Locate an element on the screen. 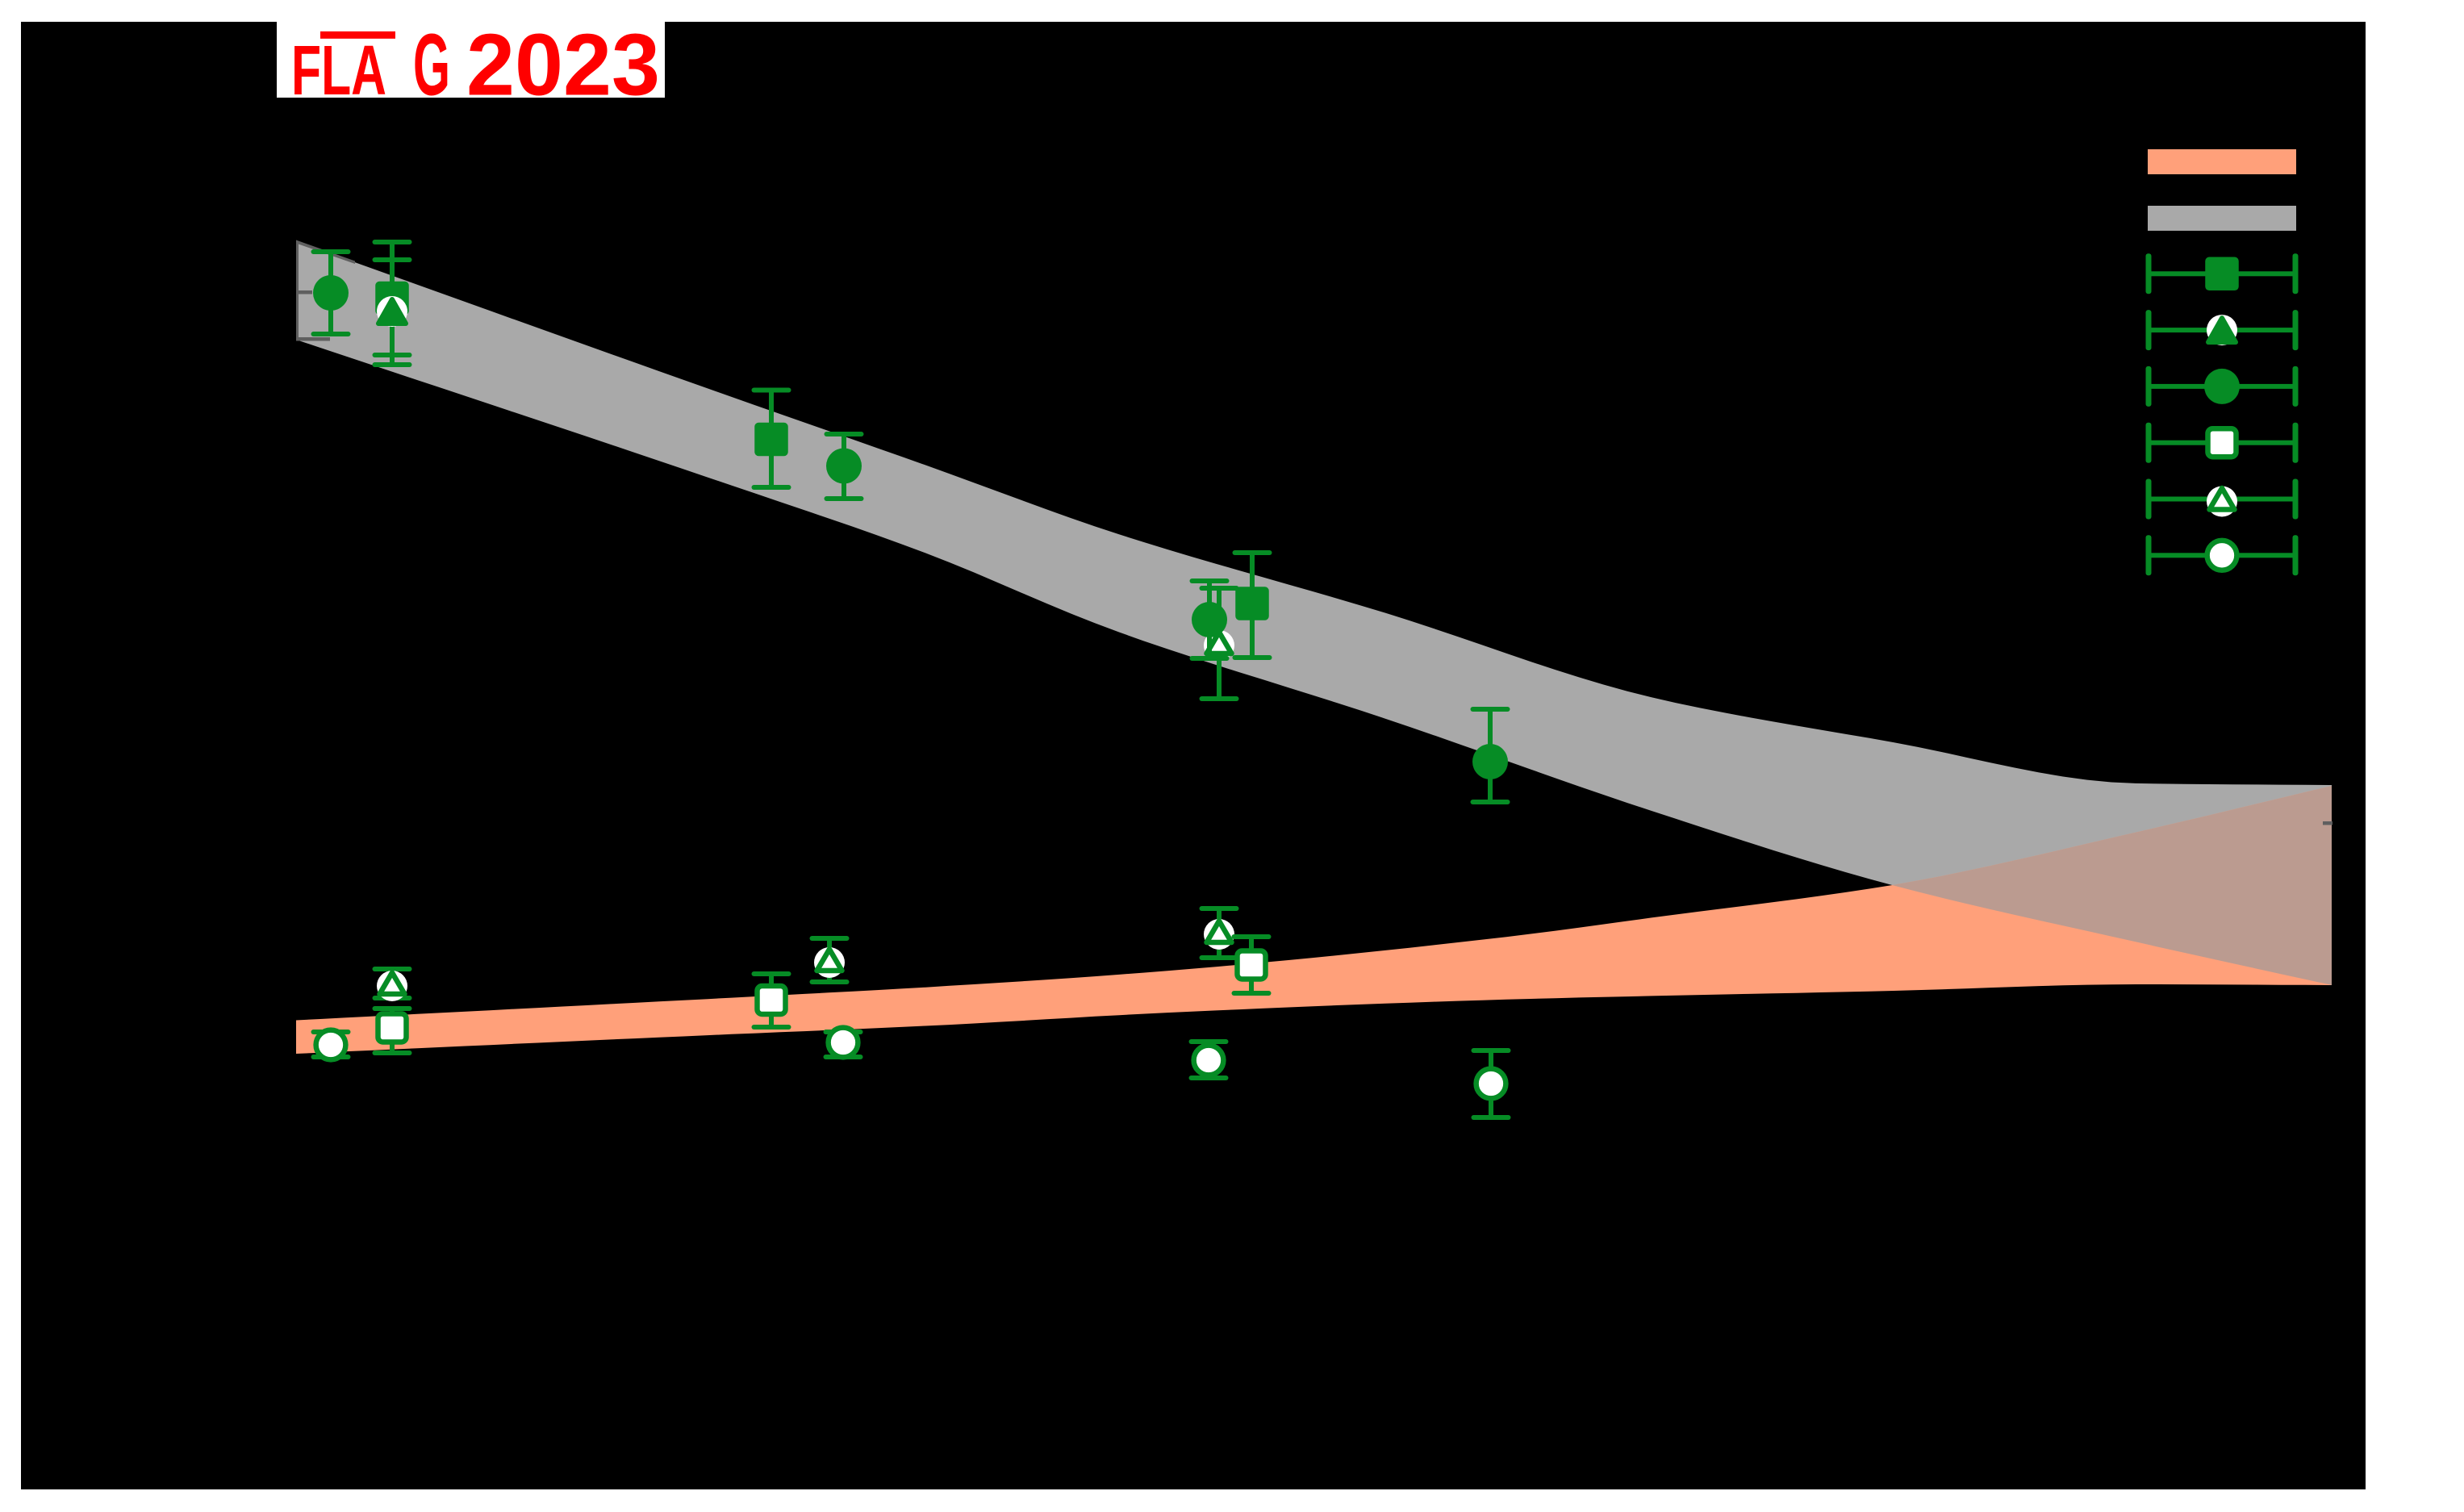 The image size is (2464, 1512). svg-text: G is located at coordinates (432, 65).